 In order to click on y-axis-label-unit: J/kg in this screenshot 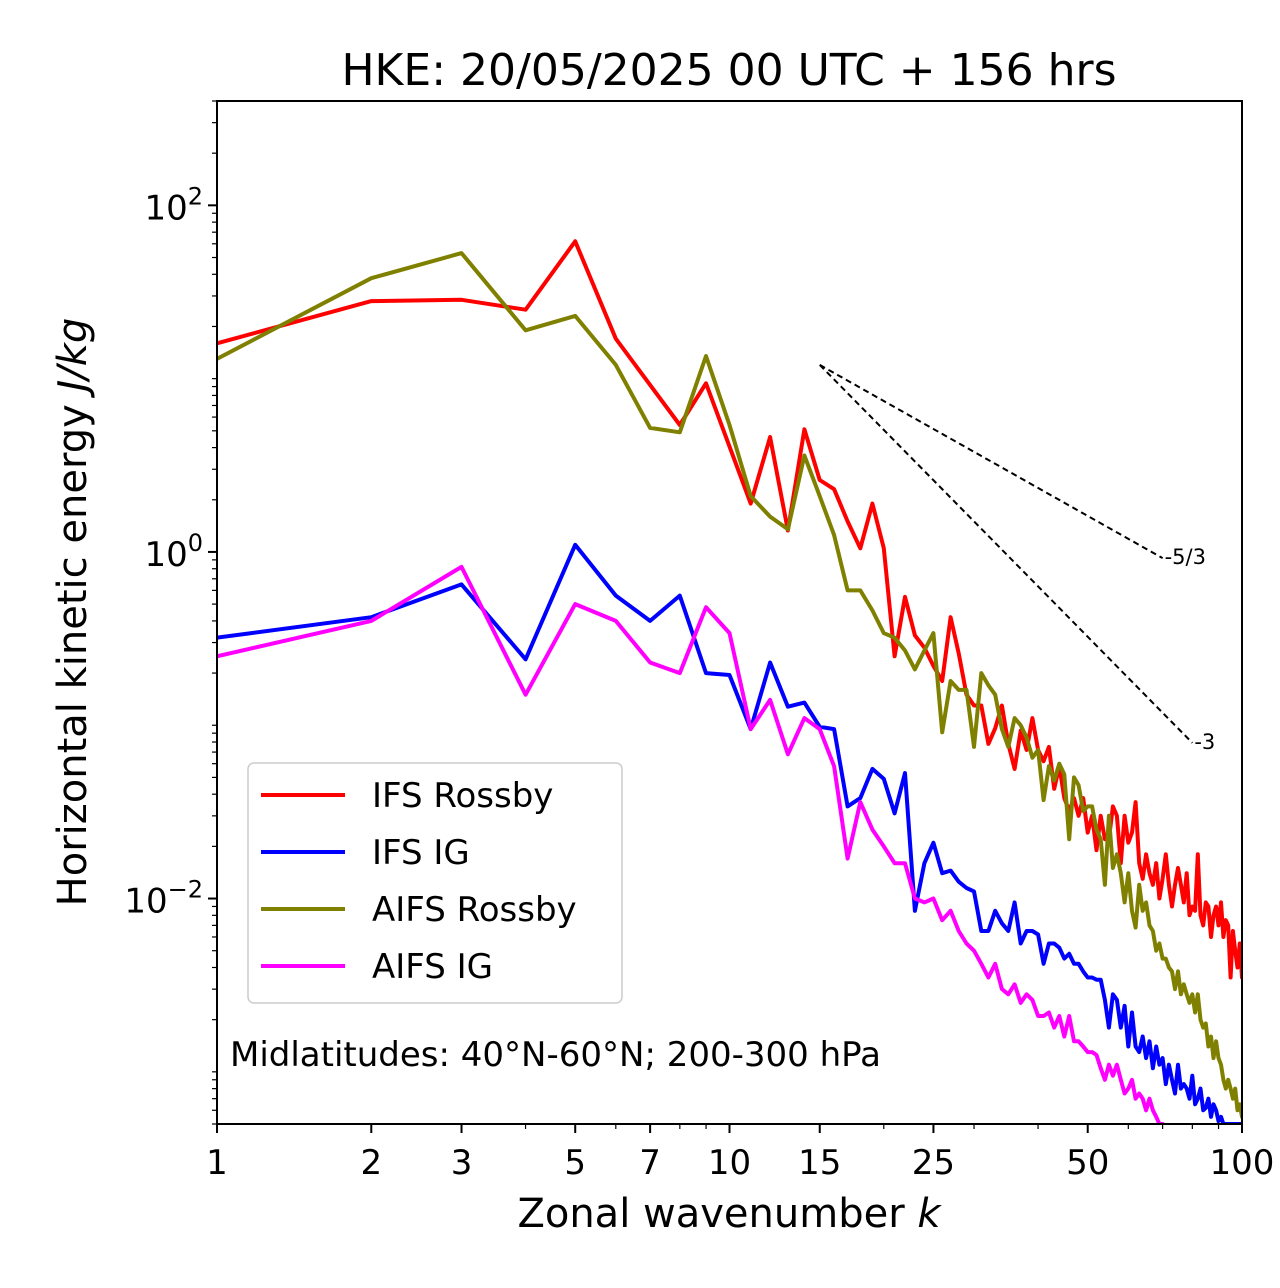, I will do `click(73, 358)`.